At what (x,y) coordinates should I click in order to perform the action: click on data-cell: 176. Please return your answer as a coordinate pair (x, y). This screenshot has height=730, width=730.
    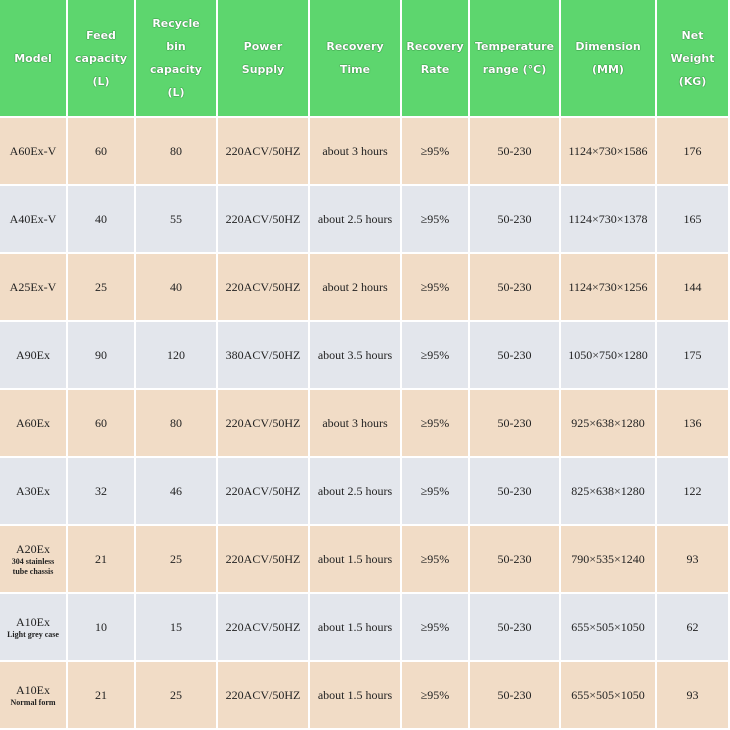
    Looking at the image, I should click on (693, 152).